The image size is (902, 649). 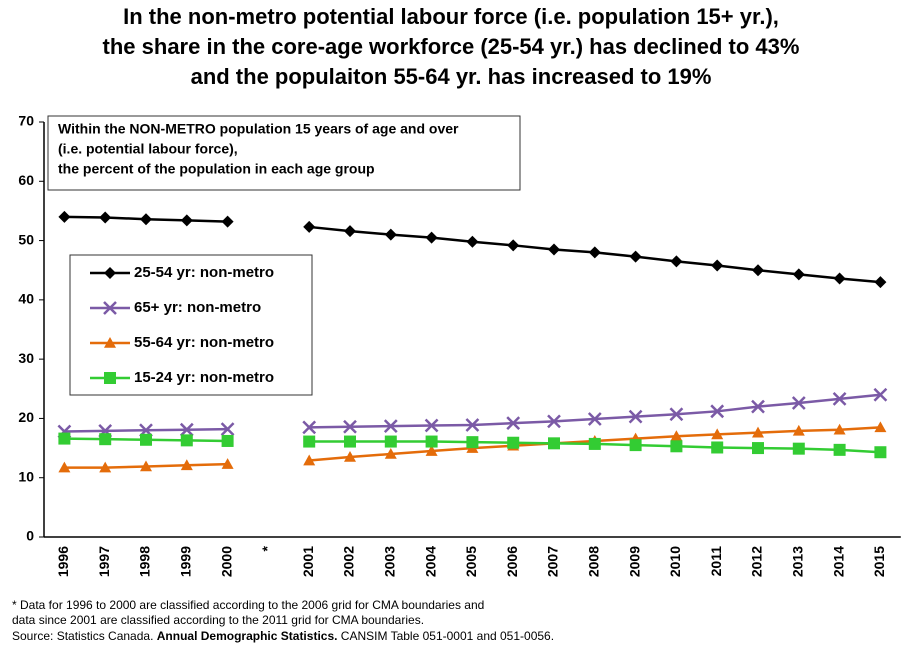 What do you see at coordinates (26, 358) in the screenshot?
I see `y-tick-label: 30` at bounding box center [26, 358].